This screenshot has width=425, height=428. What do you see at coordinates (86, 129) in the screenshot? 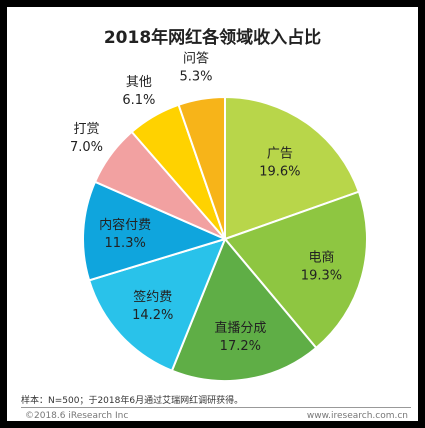
I see `slice-label: 打赏` at bounding box center [86, 129].